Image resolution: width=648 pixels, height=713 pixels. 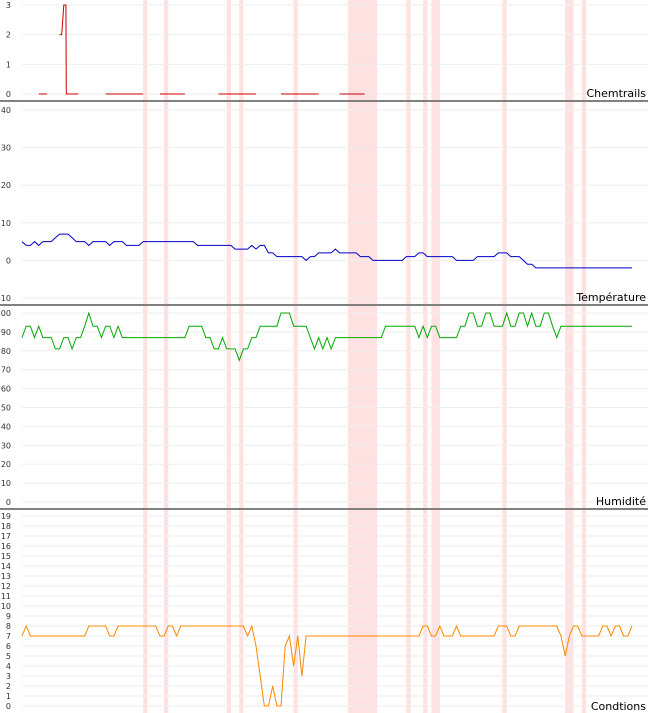 I want to click on y-tick-label: 19, so click(x=6, y=516).